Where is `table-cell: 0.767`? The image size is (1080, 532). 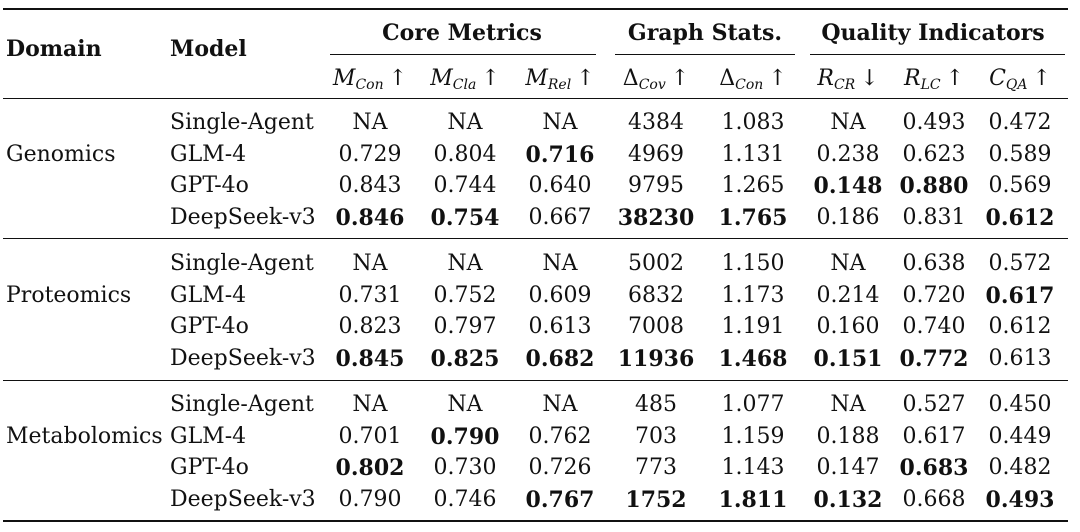
table-cell: 0.767 is located at coordinates (560, 499).